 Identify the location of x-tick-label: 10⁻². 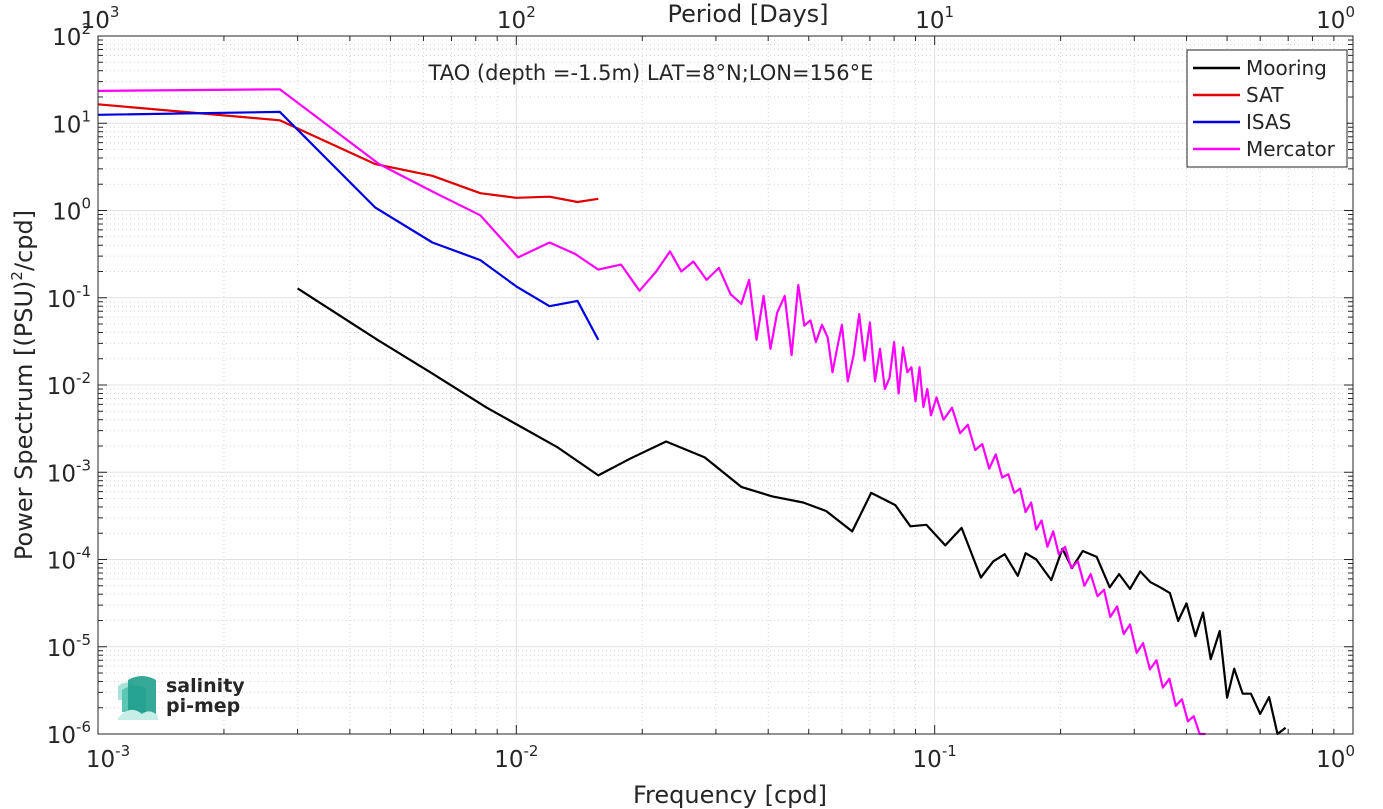
(516, 757).